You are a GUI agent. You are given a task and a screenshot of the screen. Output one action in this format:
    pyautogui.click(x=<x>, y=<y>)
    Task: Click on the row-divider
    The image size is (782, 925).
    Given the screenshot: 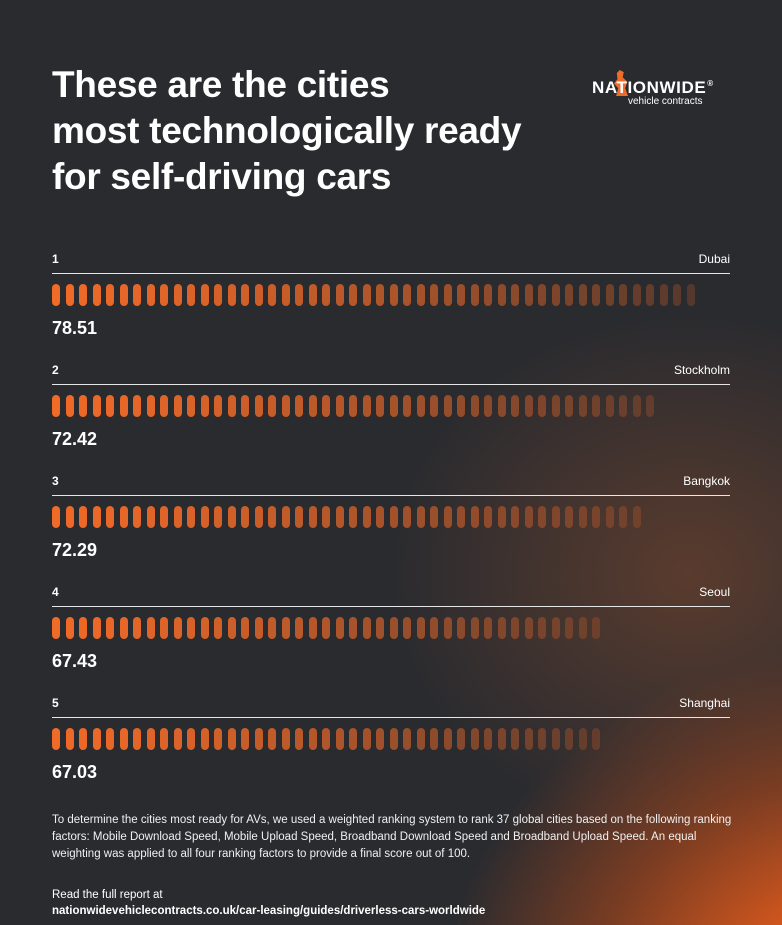 What is the action you would take?
    pyautogui.click(x=391, y=273)
    